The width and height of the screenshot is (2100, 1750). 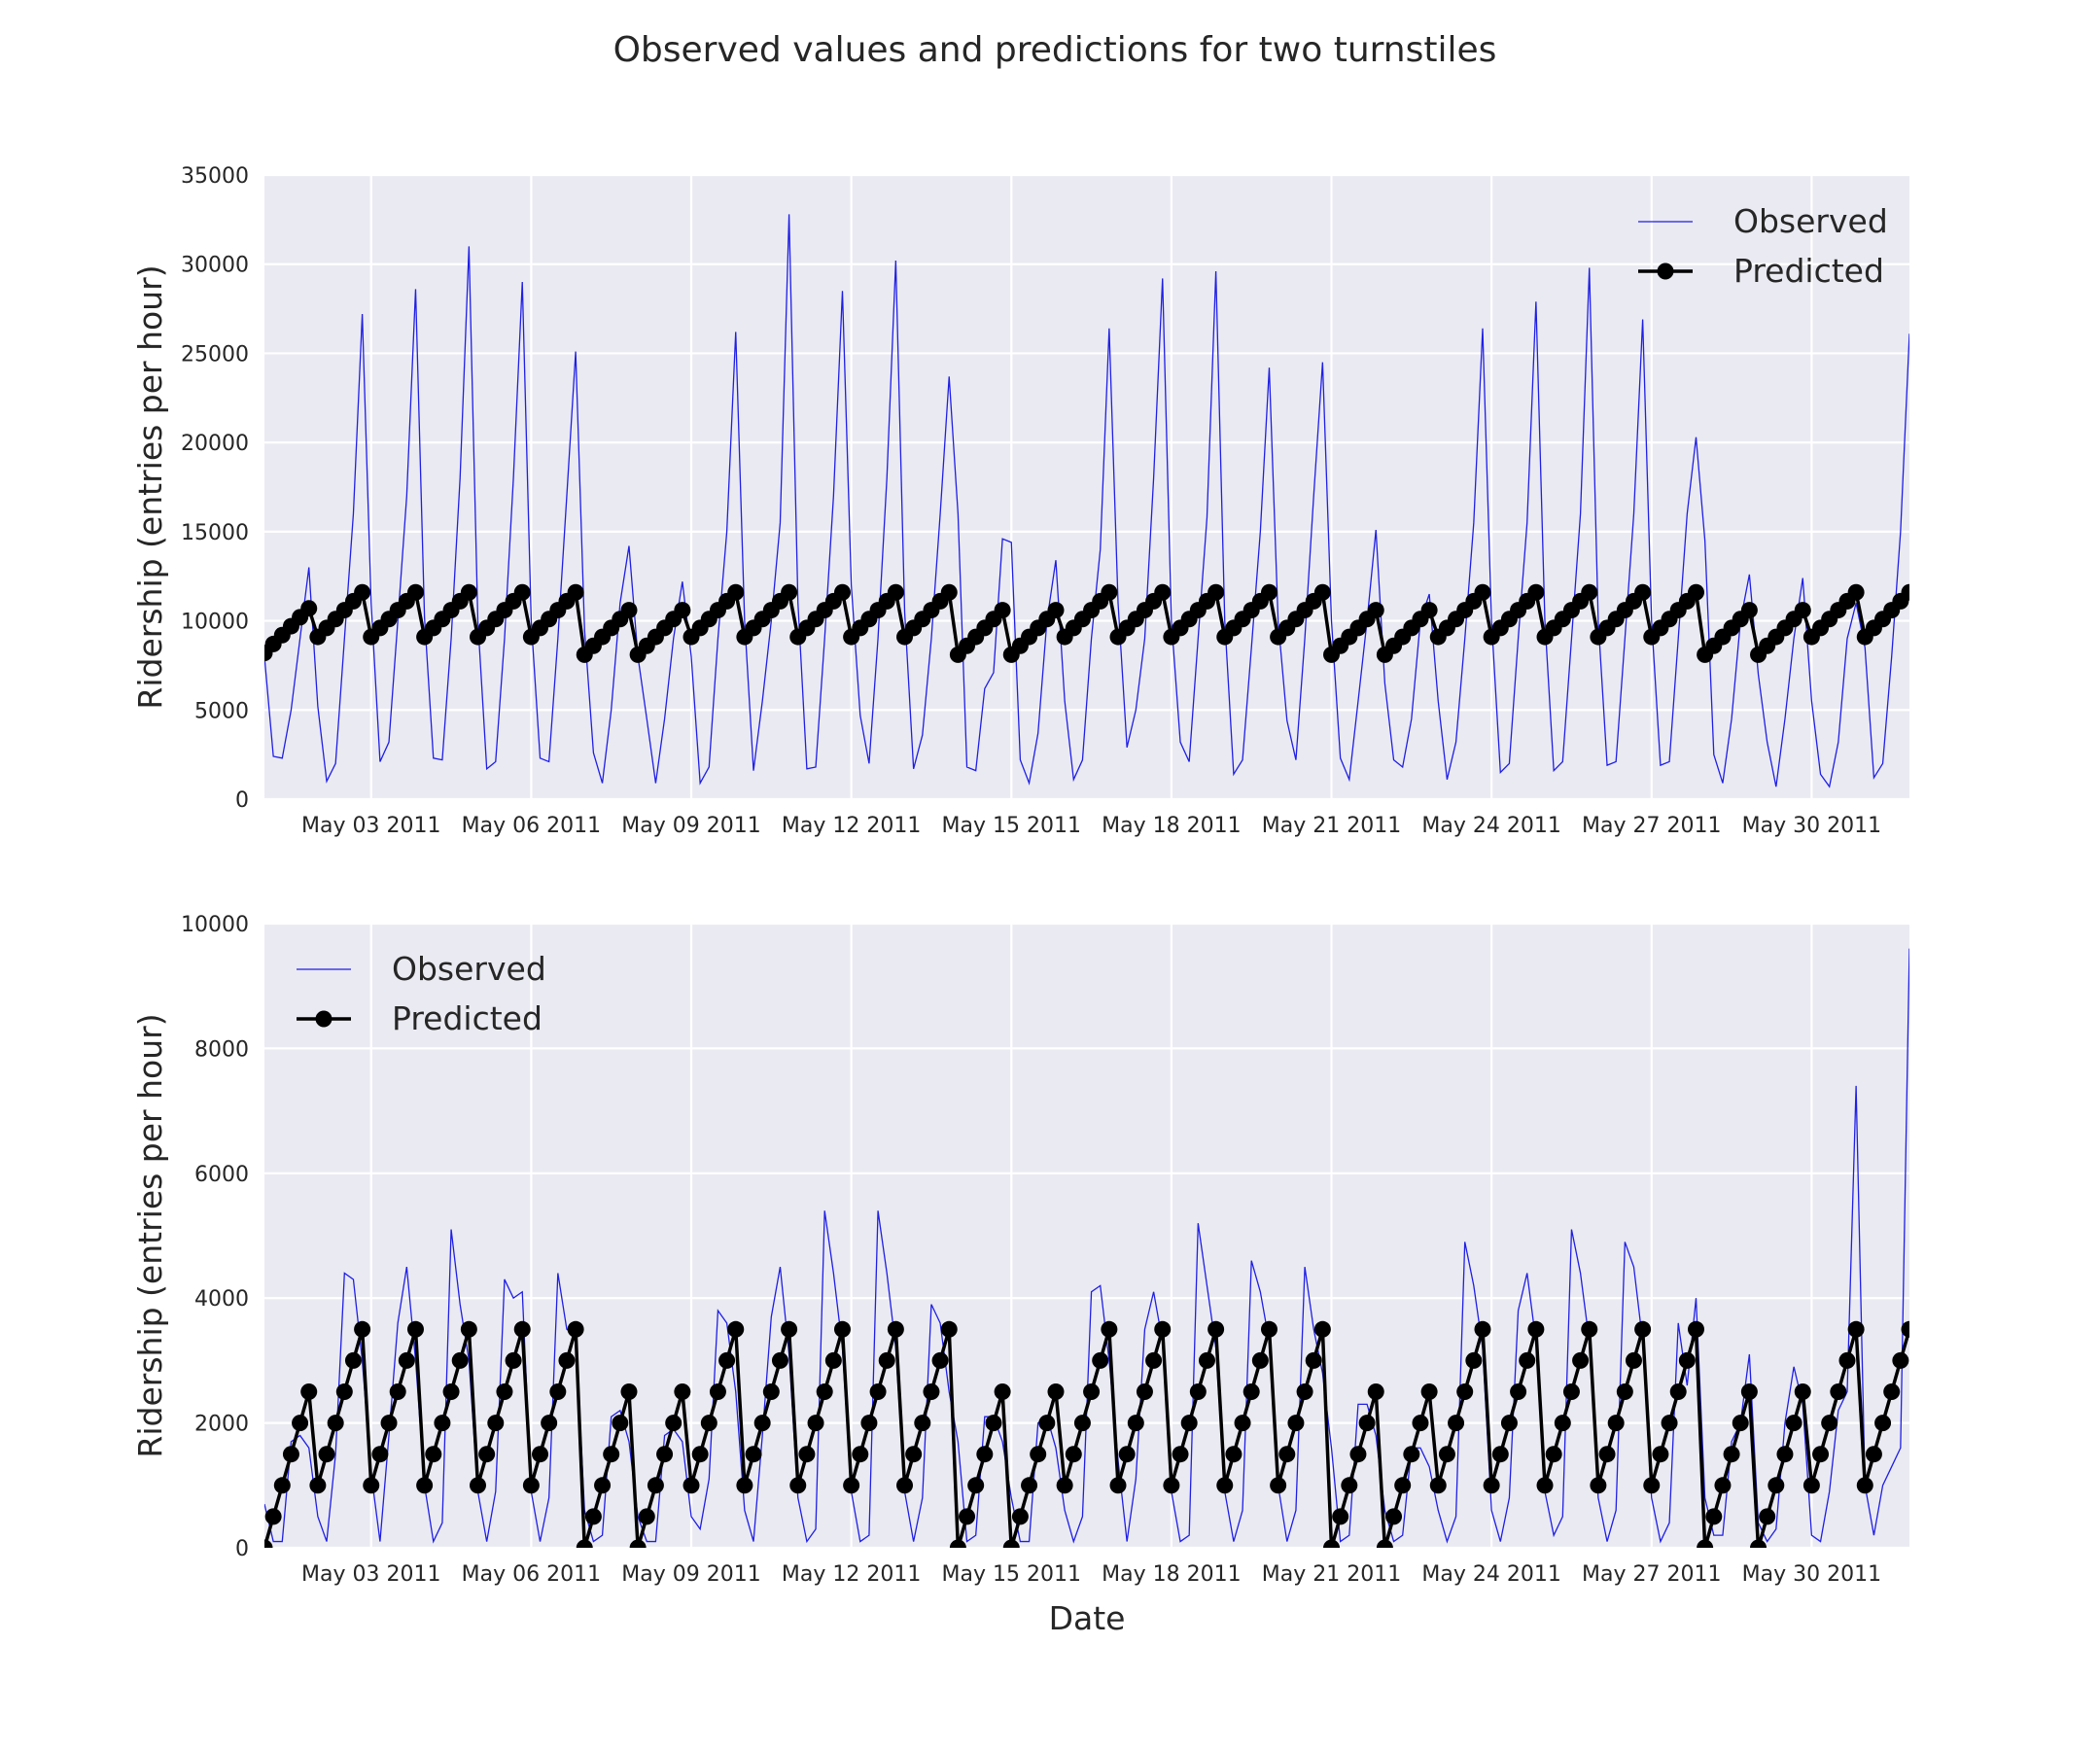 I want to click on bottom-y-tick-label: 2000, so click(x=221, y=1425).